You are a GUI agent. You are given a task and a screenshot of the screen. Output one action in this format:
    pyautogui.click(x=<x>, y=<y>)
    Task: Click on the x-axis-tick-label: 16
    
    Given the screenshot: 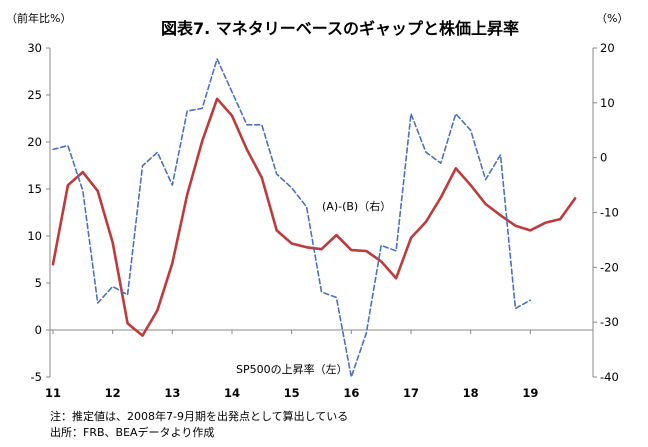 What is the action you would take?
    pyautogui.click(x=351, y=393)
    